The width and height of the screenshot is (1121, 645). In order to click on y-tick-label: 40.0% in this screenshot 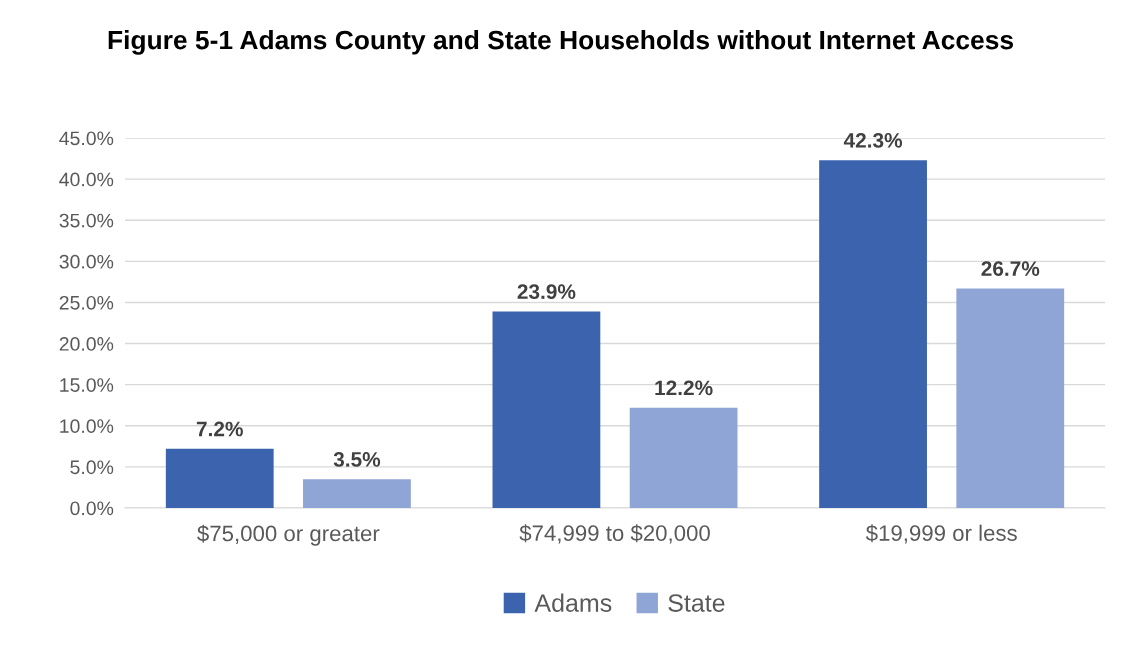, I will do `click(86, 179)`.